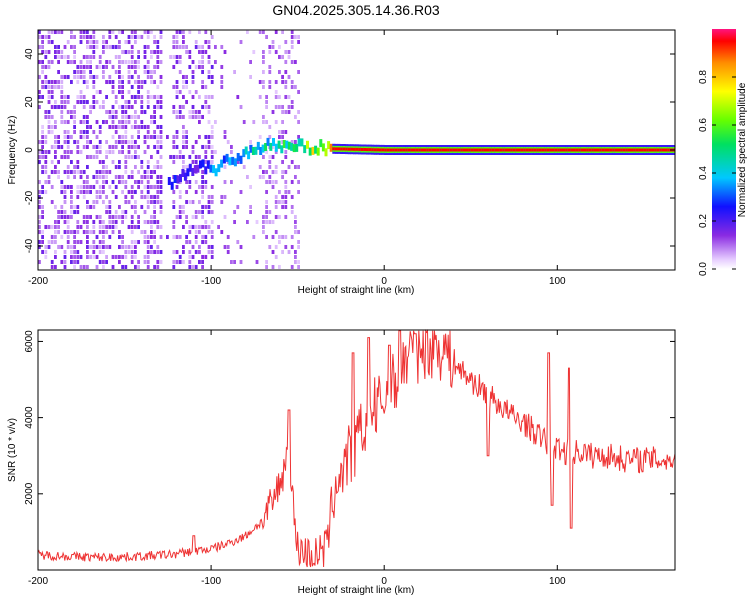 This screenshot has height=600, width=750. I want to click on signal-cell, so click(284, 144).